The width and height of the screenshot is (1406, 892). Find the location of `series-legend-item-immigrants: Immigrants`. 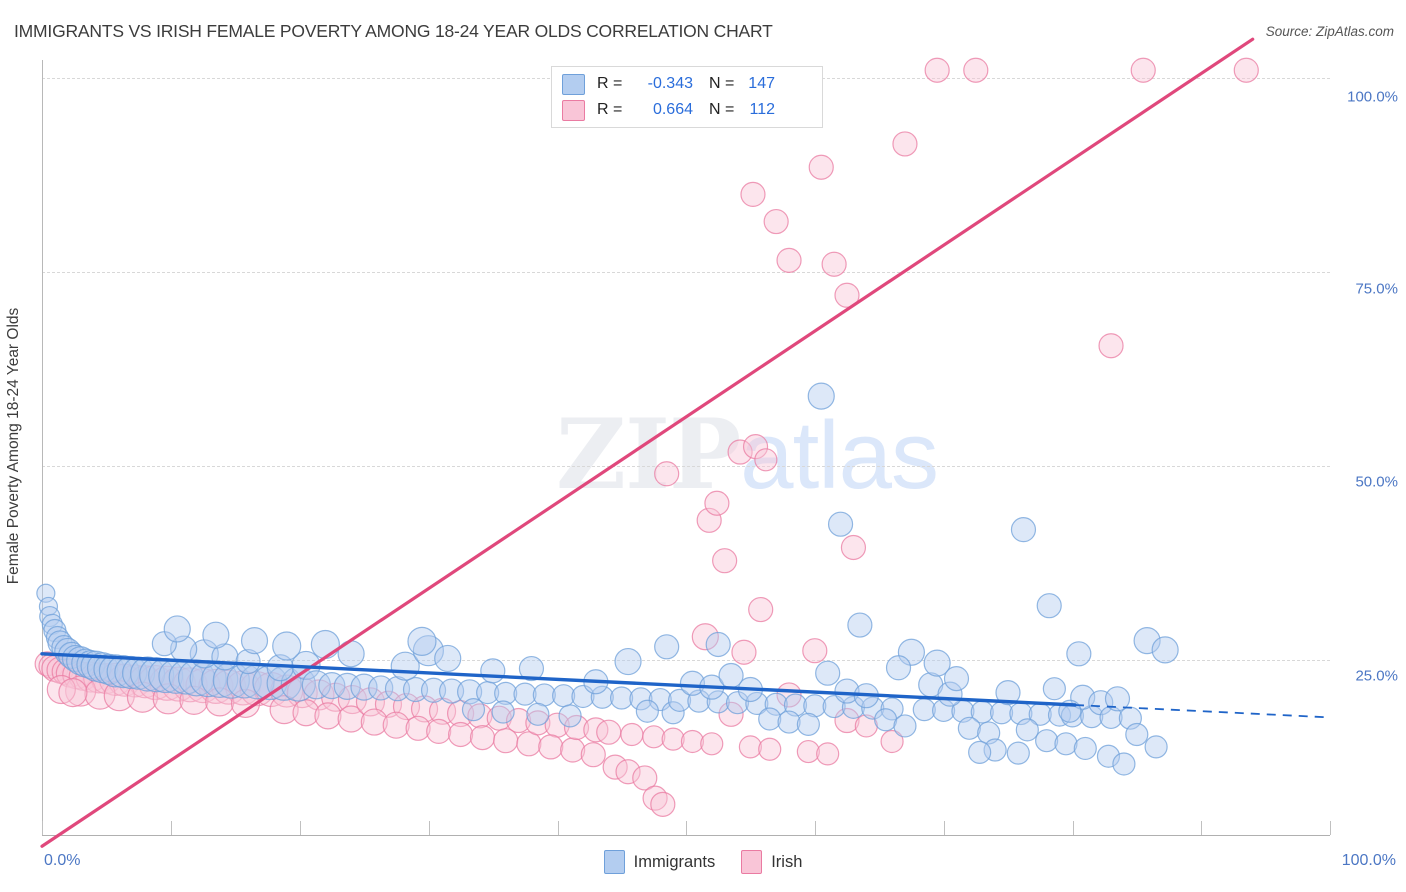

series-legend-item-immigrants: Immigrants is located at coordinates (659, 862).